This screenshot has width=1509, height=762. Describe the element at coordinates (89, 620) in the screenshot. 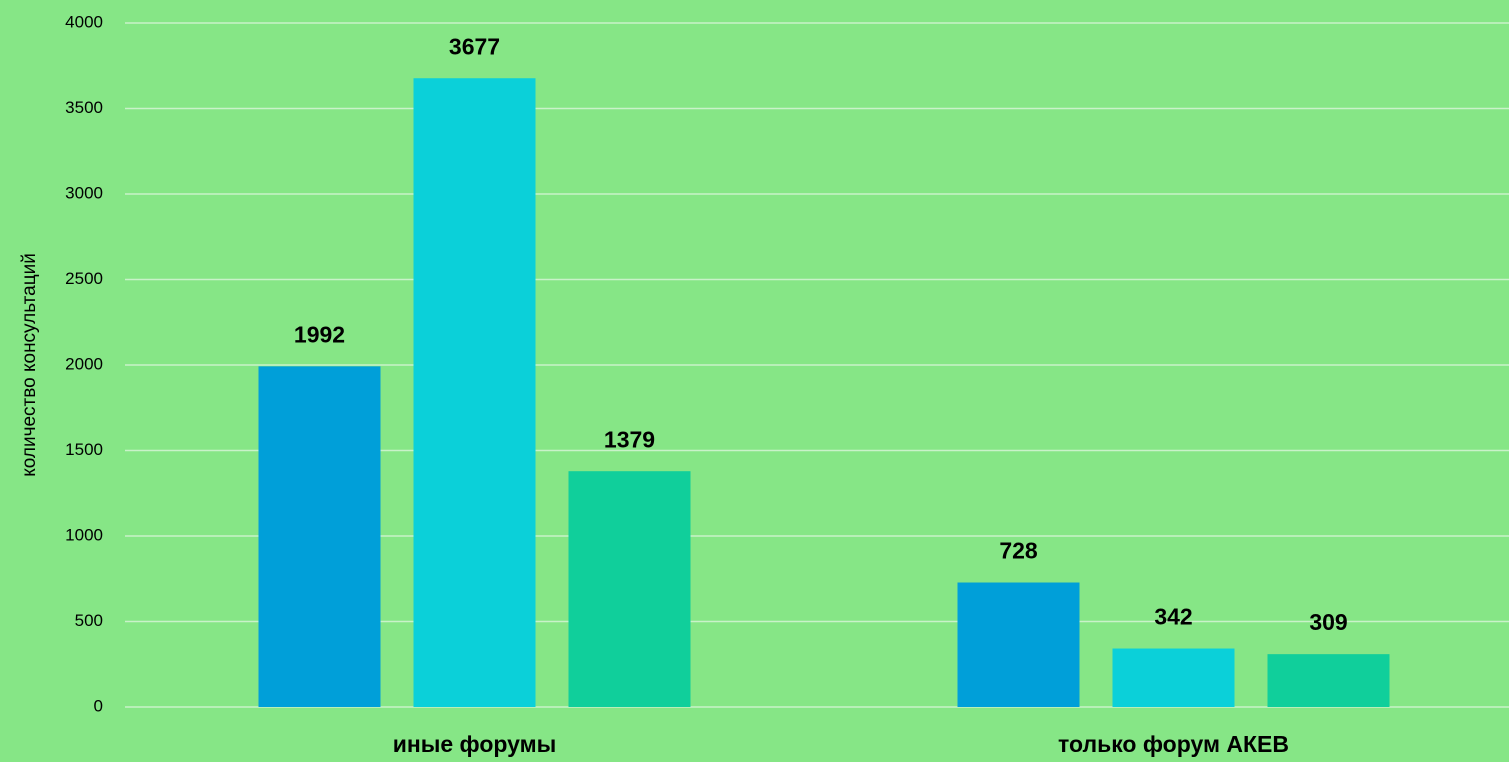

I see `y-tick-label: 500` at that location.